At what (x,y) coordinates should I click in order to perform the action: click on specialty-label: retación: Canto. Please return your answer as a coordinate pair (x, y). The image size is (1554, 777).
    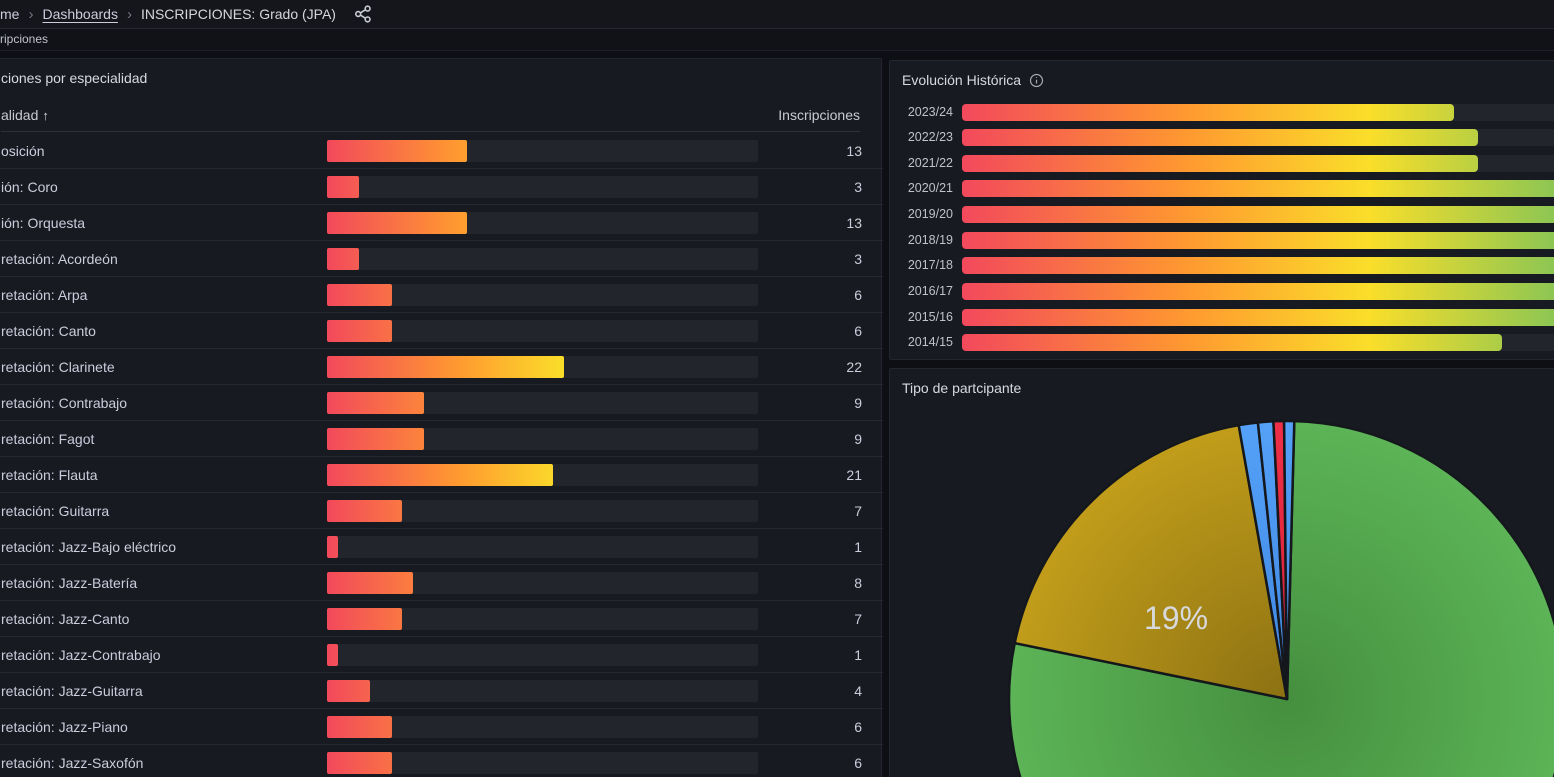
    Looking at the image, I should click on (48, 330).